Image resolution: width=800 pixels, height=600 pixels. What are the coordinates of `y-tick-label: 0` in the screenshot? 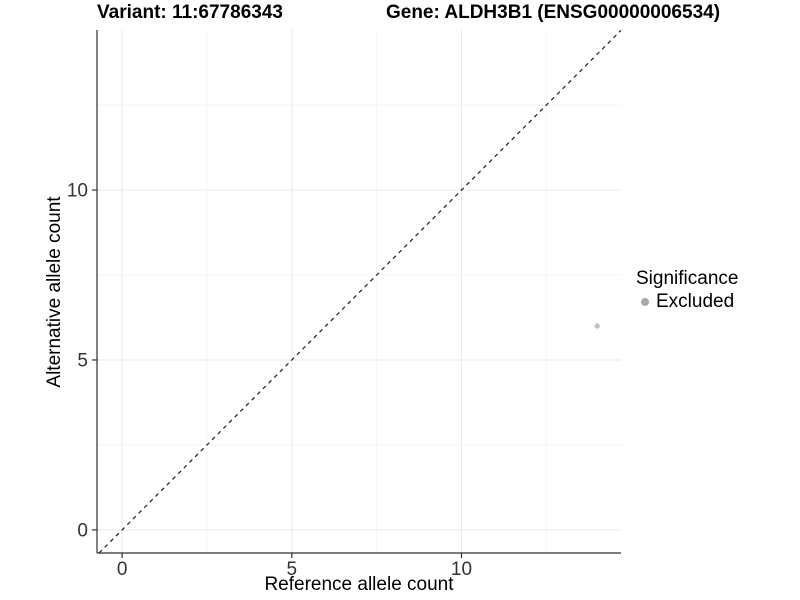 It's located at (82, 530).